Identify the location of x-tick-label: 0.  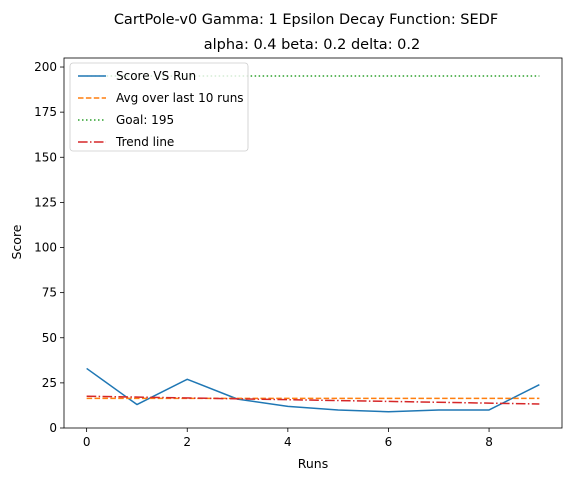
(87, 442).